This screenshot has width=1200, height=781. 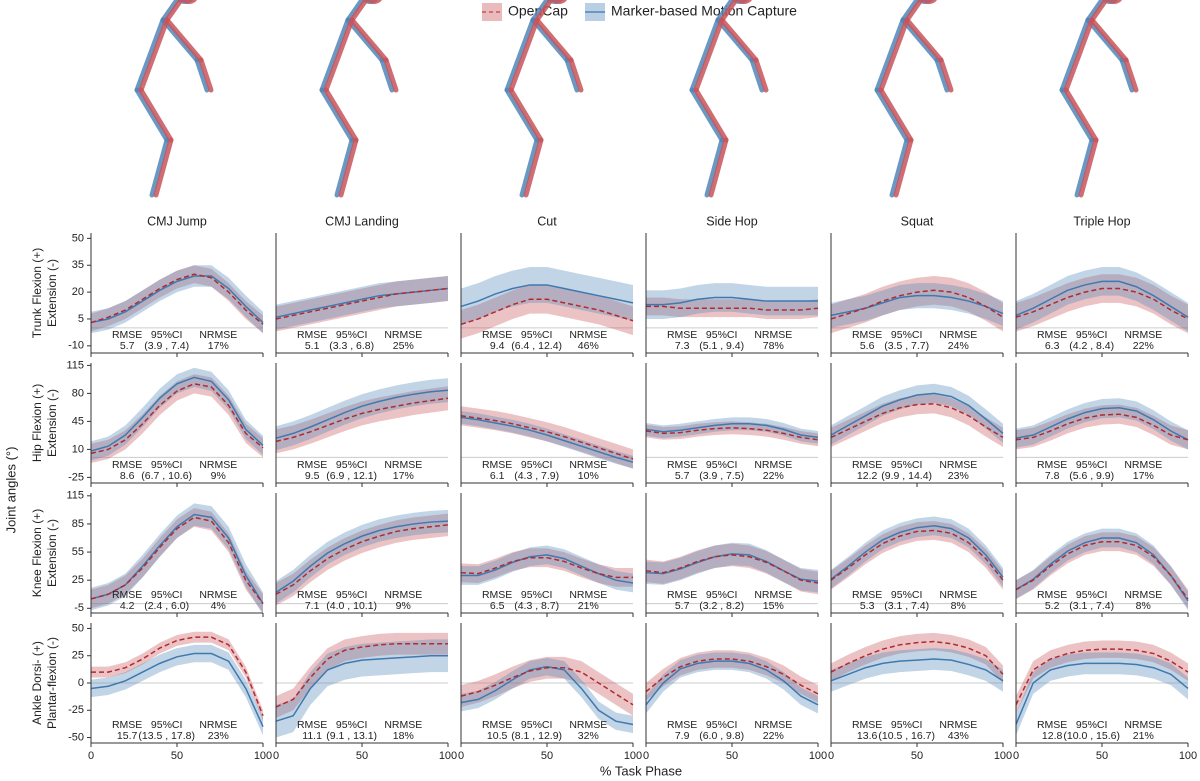 I want to click on stat-nrmse: 17%, so click(x=218, y=346).